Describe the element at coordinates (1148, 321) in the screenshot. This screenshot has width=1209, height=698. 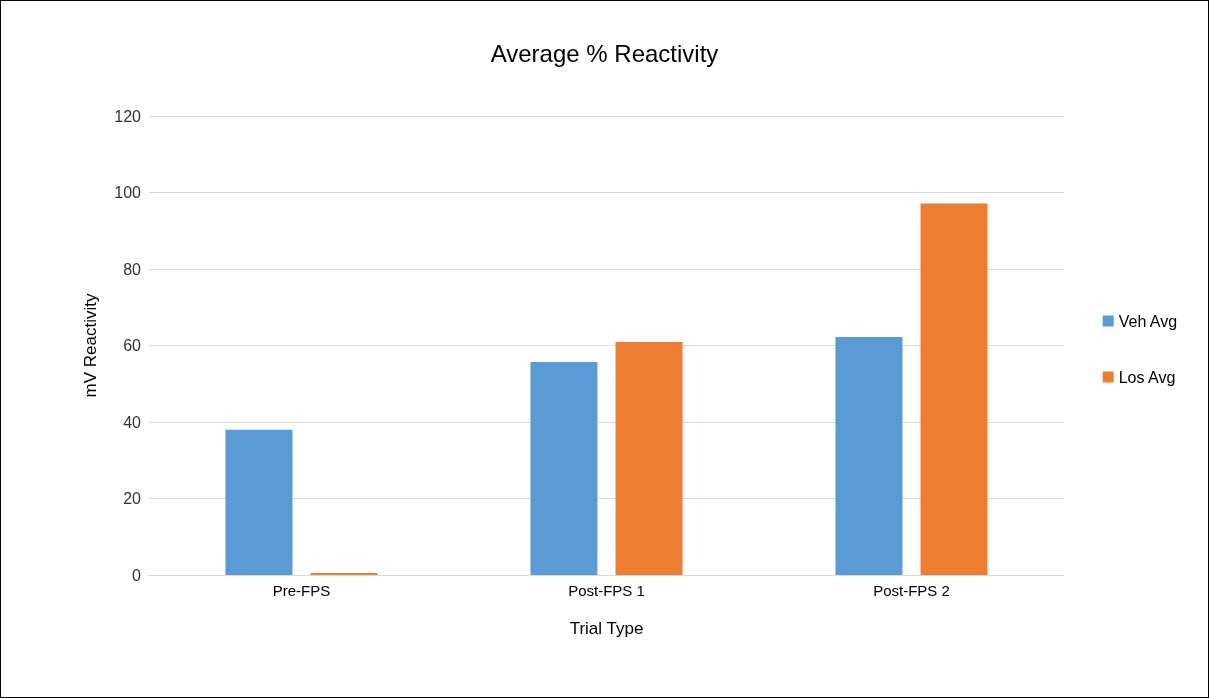
I see `legend-label: Veh Avg` at that location.